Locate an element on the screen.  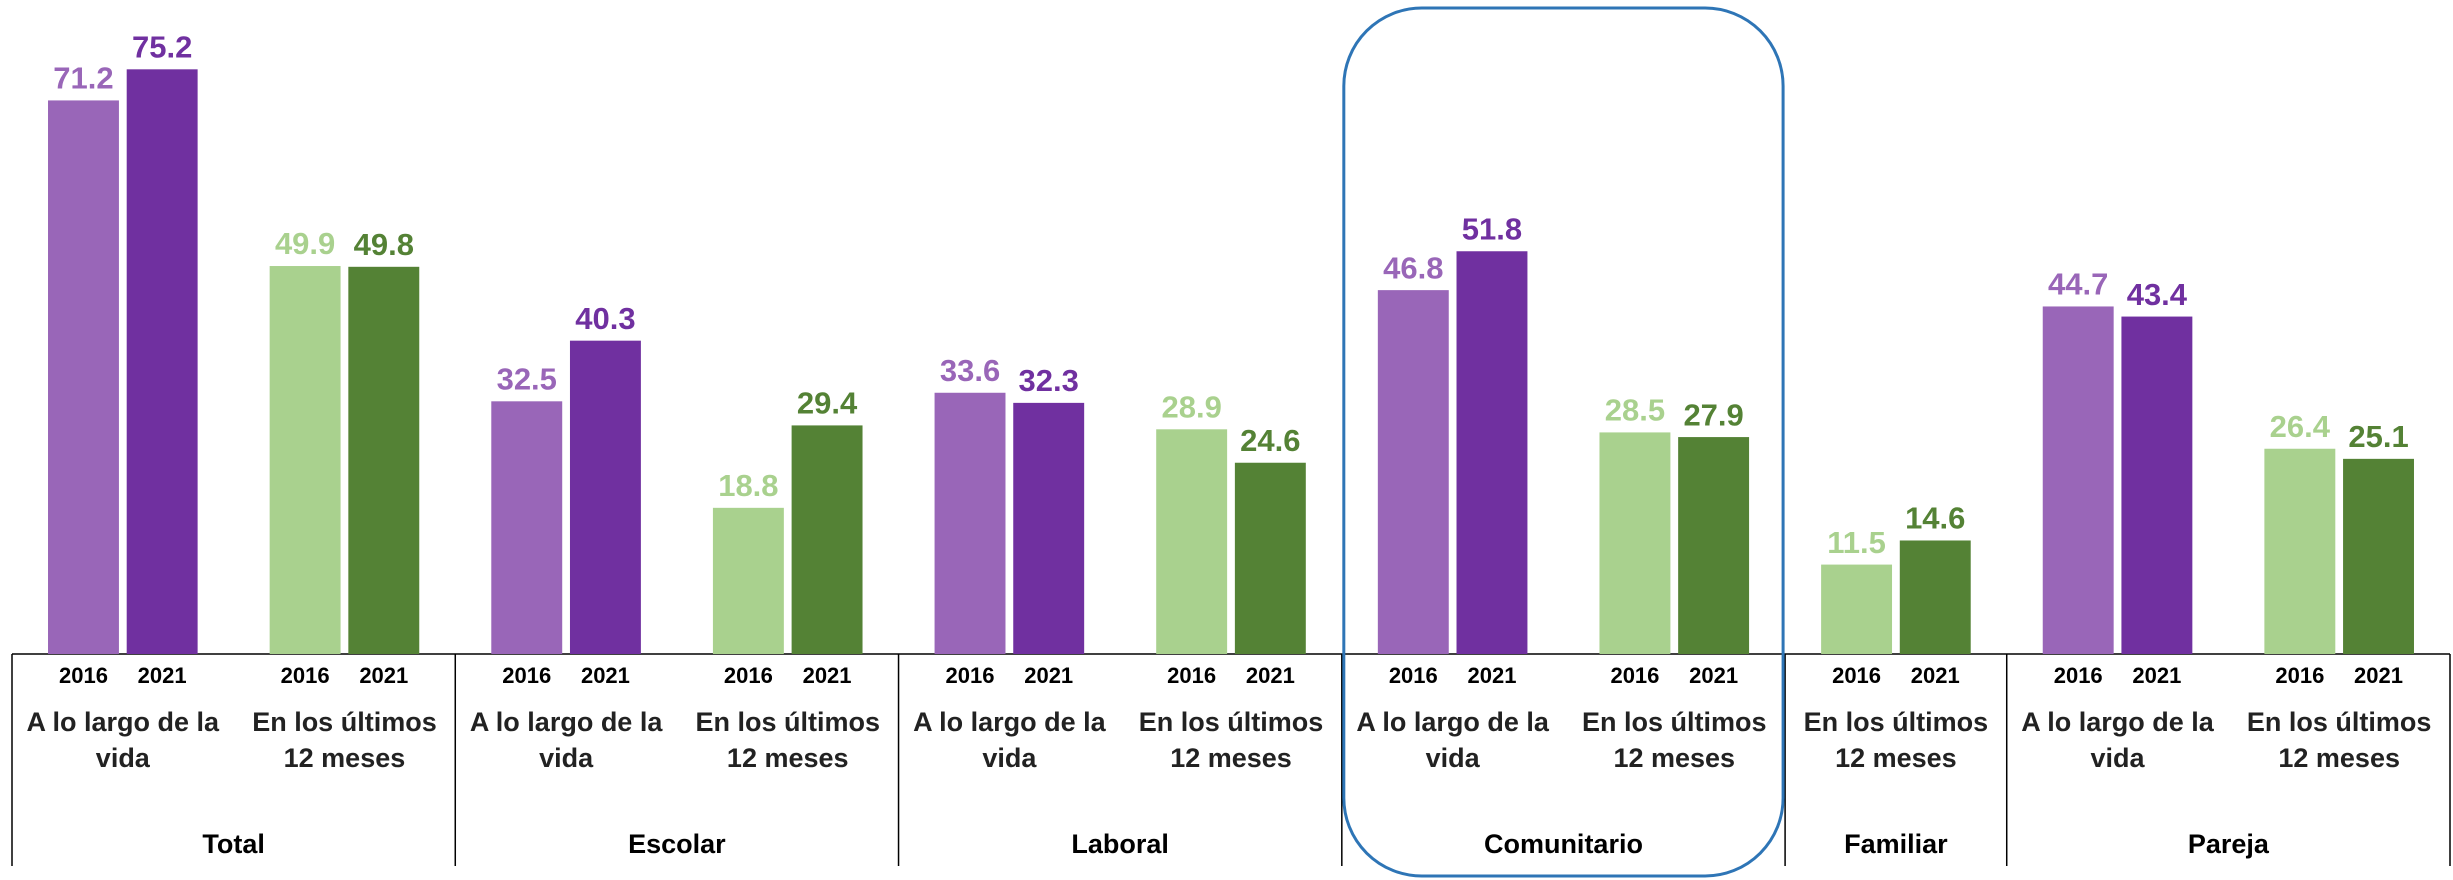
value-label: 18.8 is located at coordinates (748, 485).